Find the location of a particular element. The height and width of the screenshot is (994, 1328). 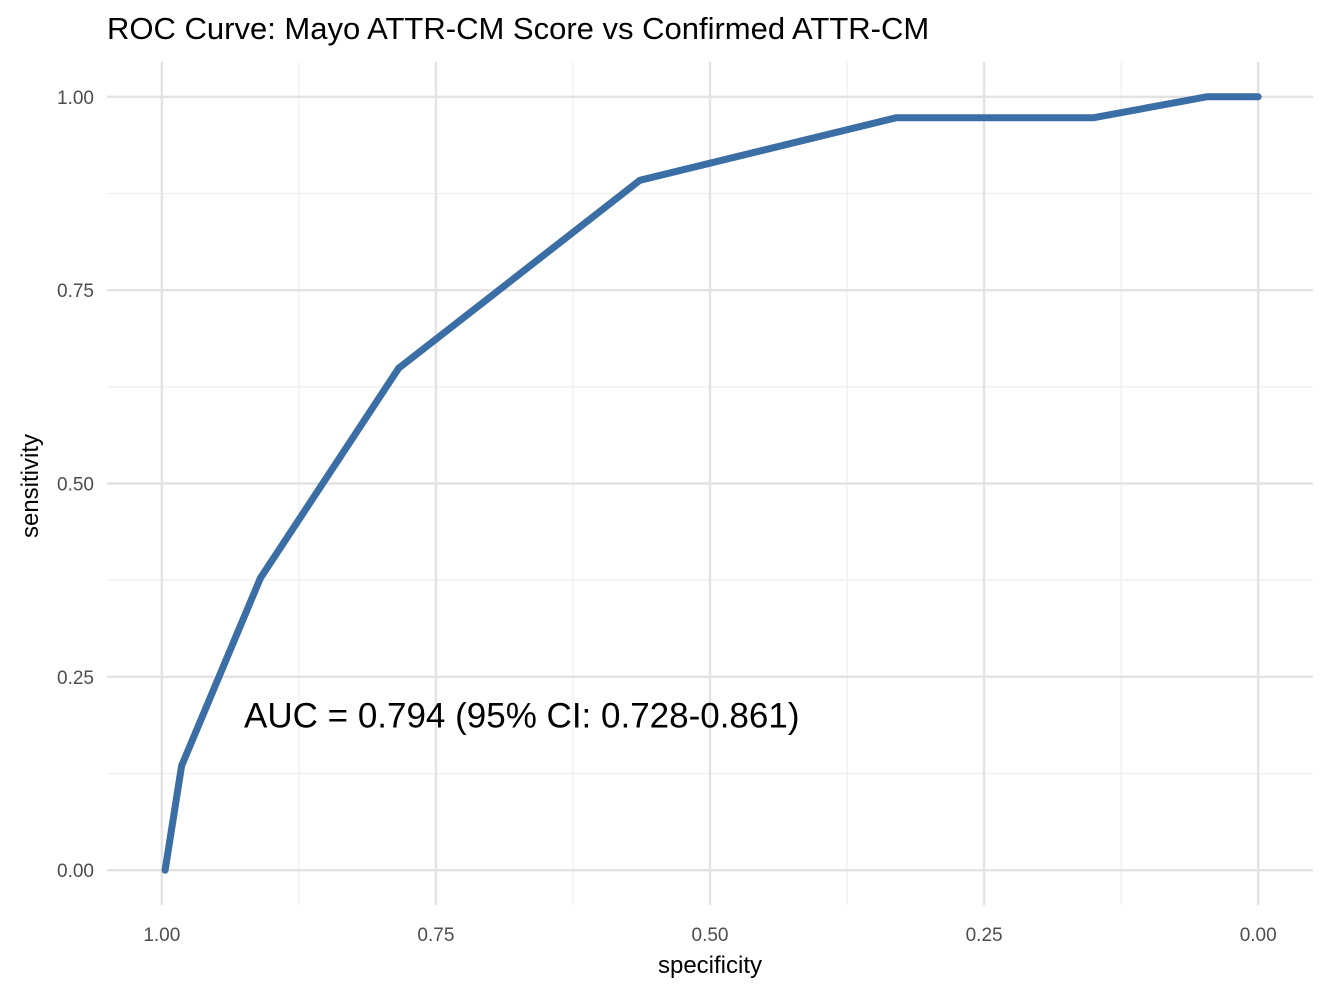

y-axis-ticks: 0.00 0.25 0.50 0.75 1.00 is located at coordinates (75, 485).